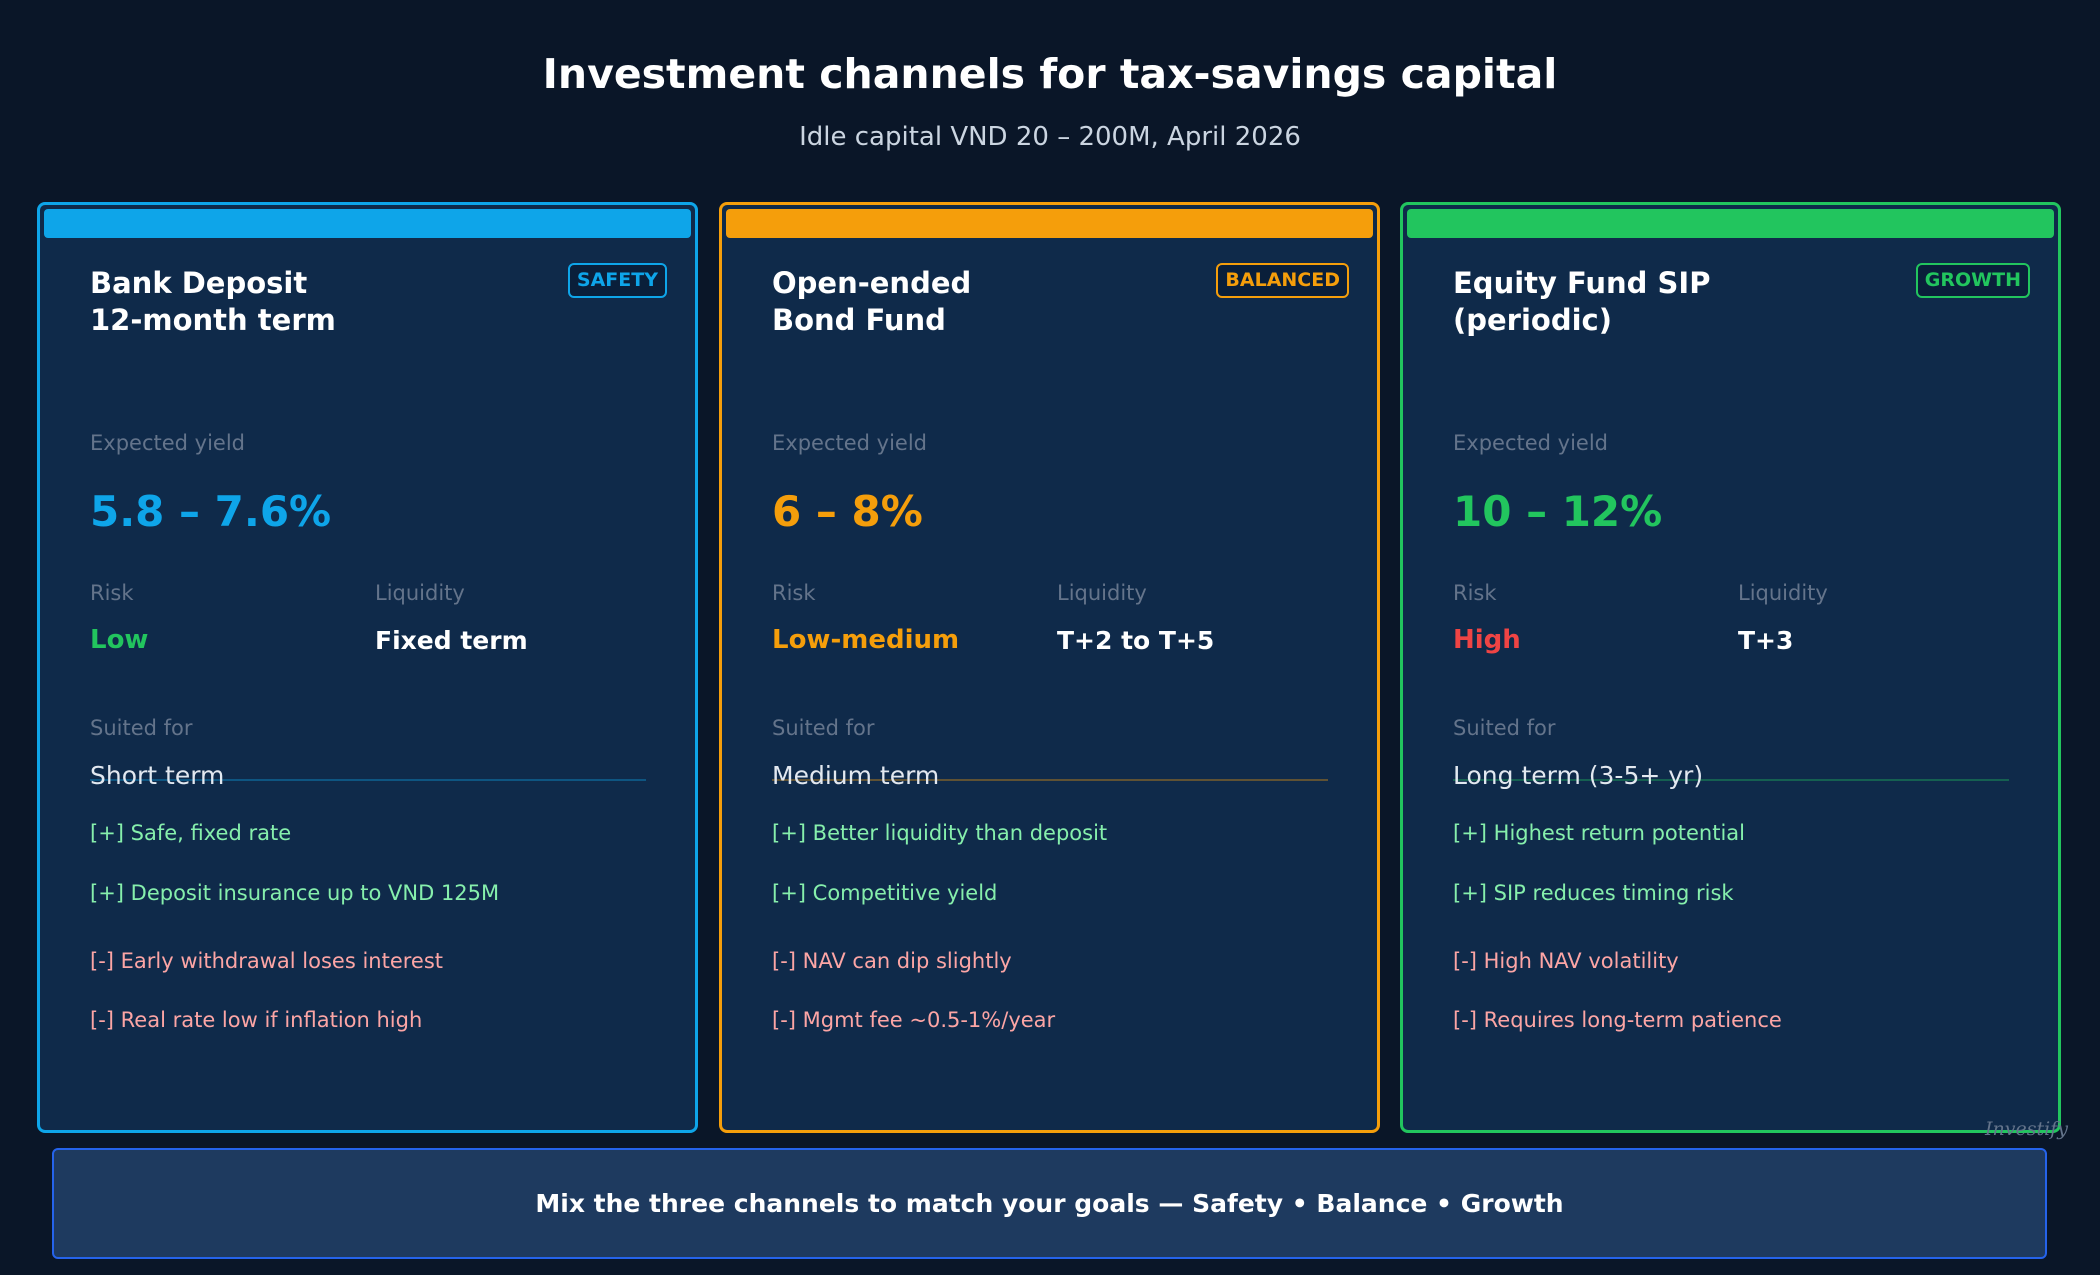 The image size is (2100, 1275). I want to click on card-title: Equity Fund SIP (periodic), so click(1581, 302).